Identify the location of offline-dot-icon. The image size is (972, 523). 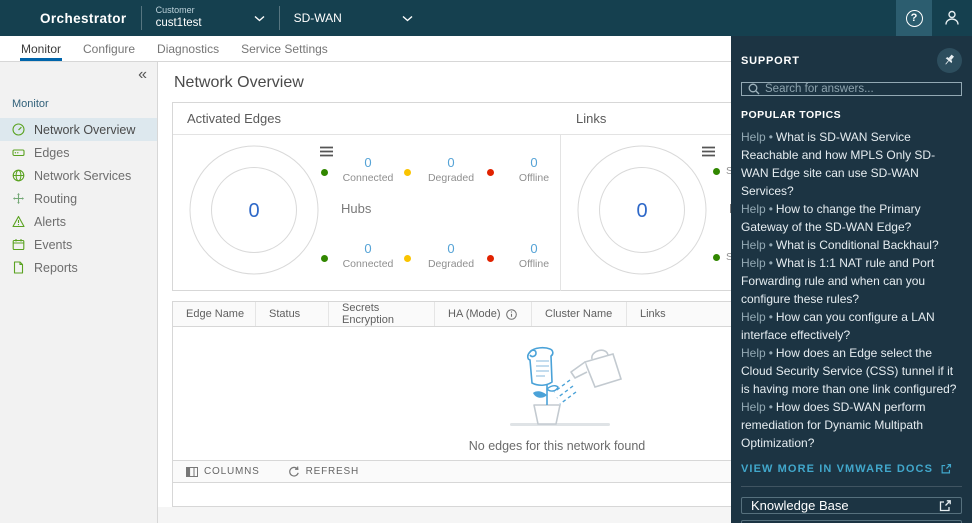
(490, 258).